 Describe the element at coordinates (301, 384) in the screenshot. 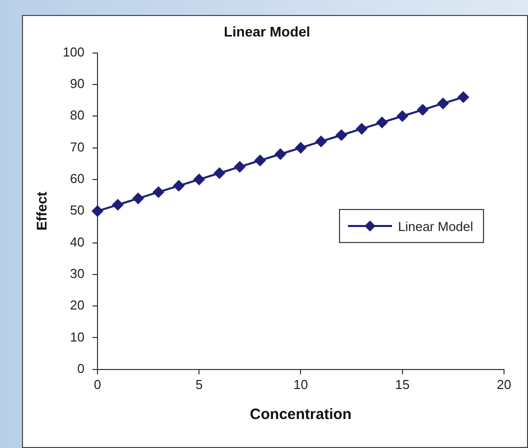

I see `x-tick-label: 10` at that location.